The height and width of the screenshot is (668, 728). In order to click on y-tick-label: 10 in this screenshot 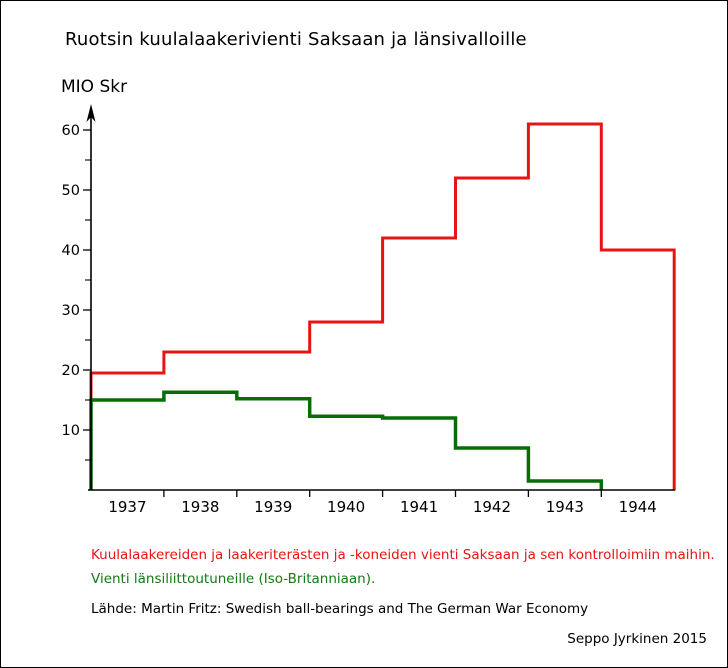, I will do `click(71, 431)`.